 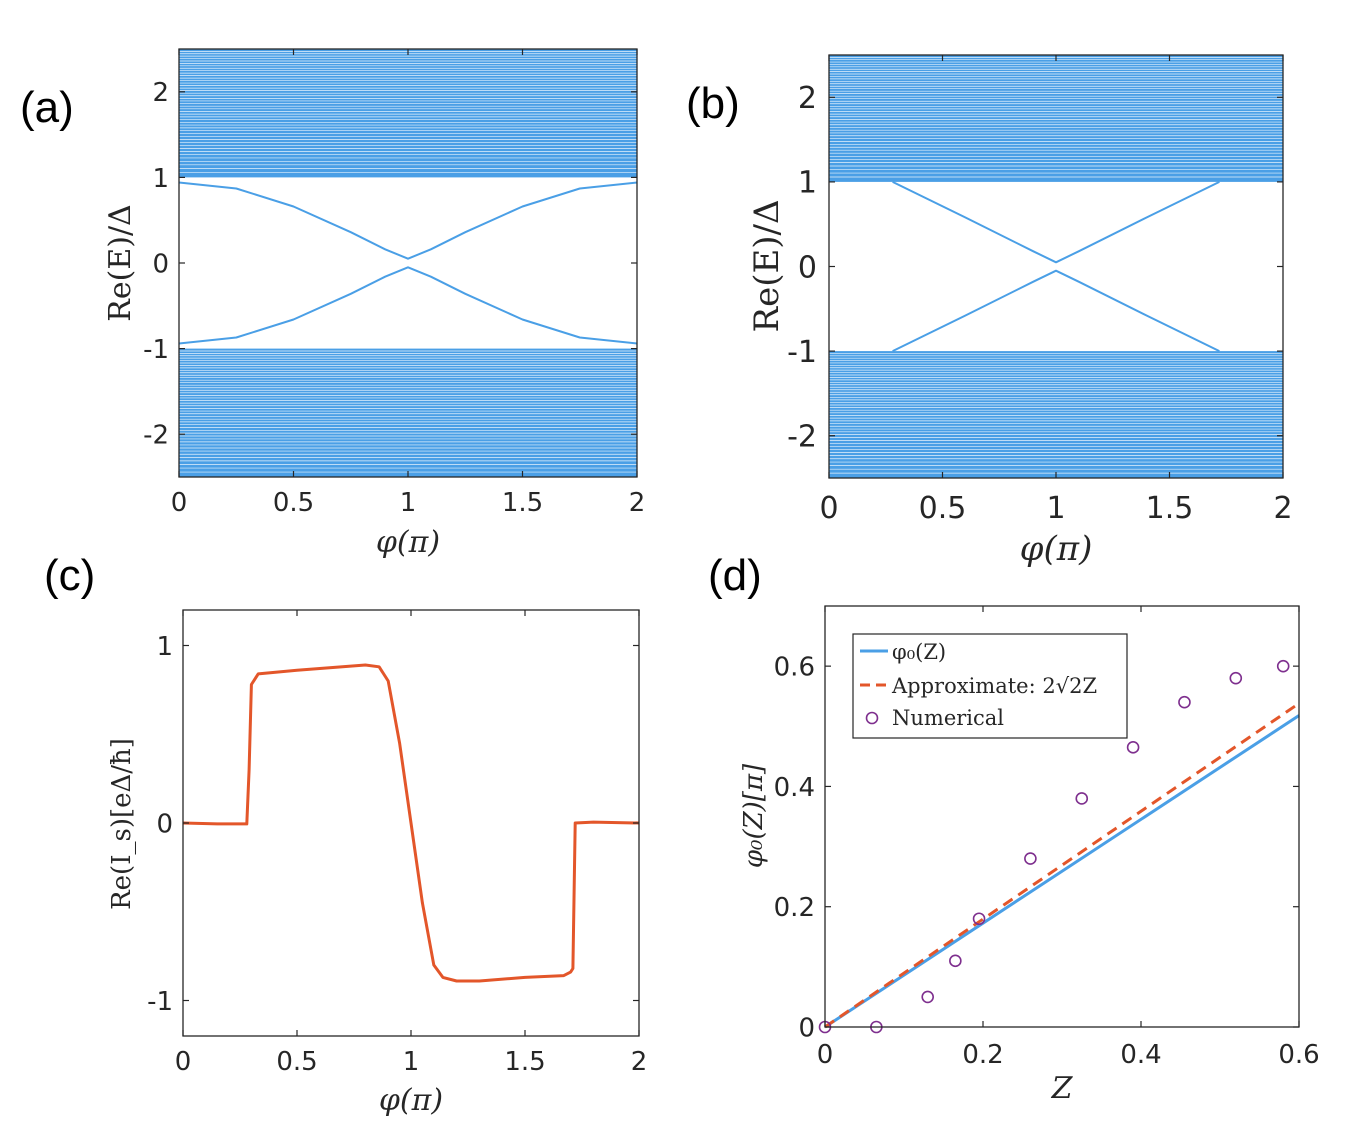 I want to click on panel-c-ylabel: Re(I_s)[eΔ/ħ], so click(x=122, y=824).